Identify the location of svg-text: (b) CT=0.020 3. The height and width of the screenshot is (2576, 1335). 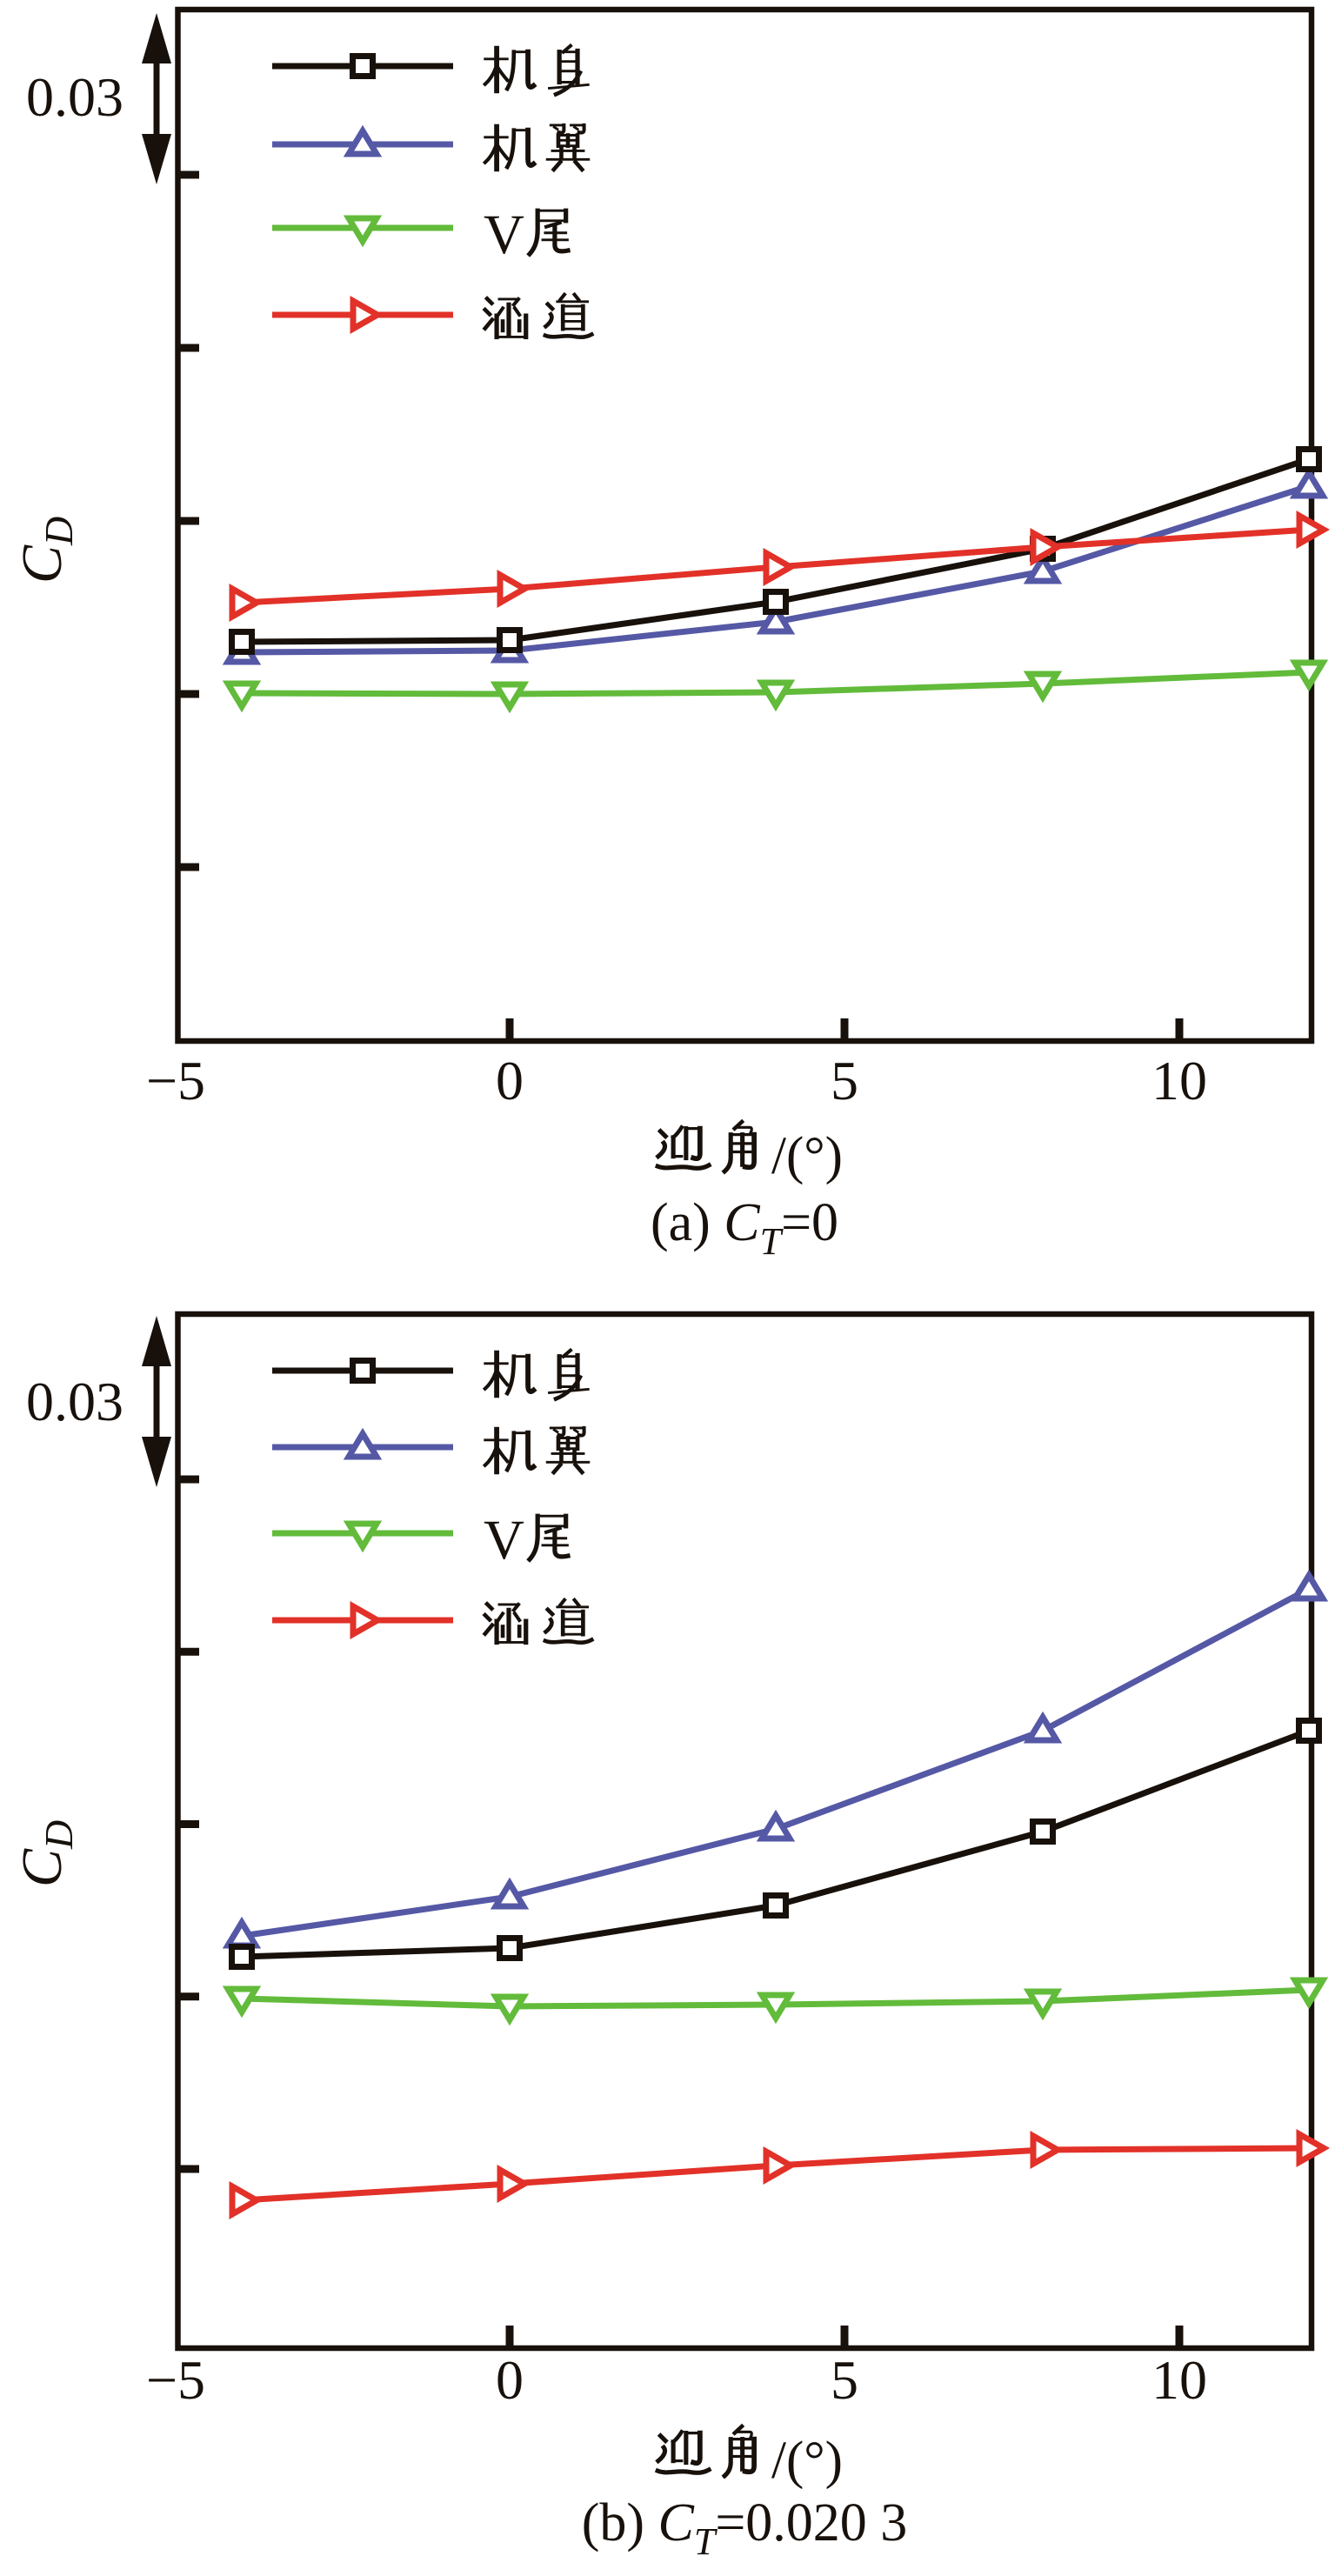
(745, 2528).